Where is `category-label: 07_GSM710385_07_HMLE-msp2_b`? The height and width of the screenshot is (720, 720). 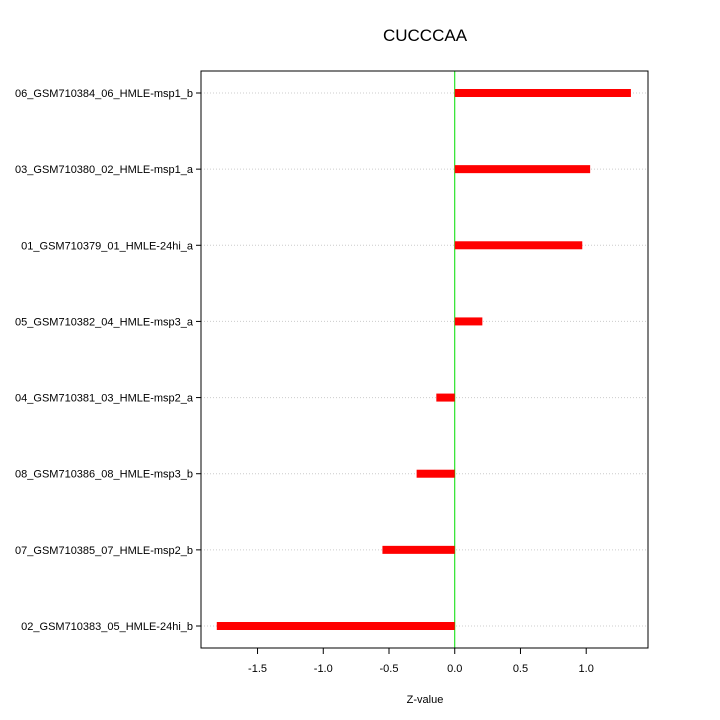
category-label: 07_GSM710385_07_HMLE-msp2_b is located at coordinates (104, 551).